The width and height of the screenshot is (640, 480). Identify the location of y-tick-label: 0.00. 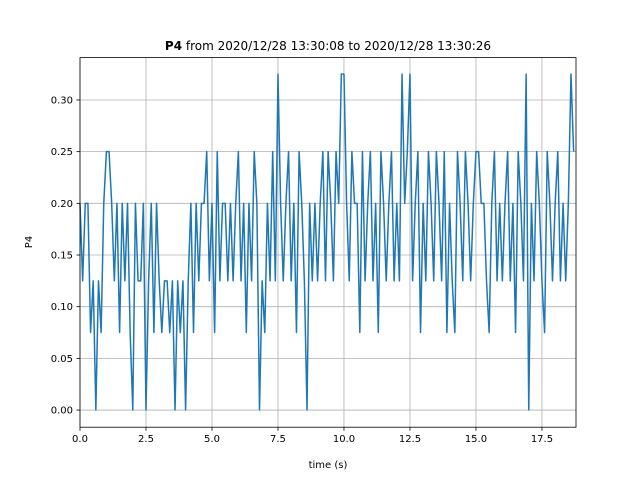
(62, 411).